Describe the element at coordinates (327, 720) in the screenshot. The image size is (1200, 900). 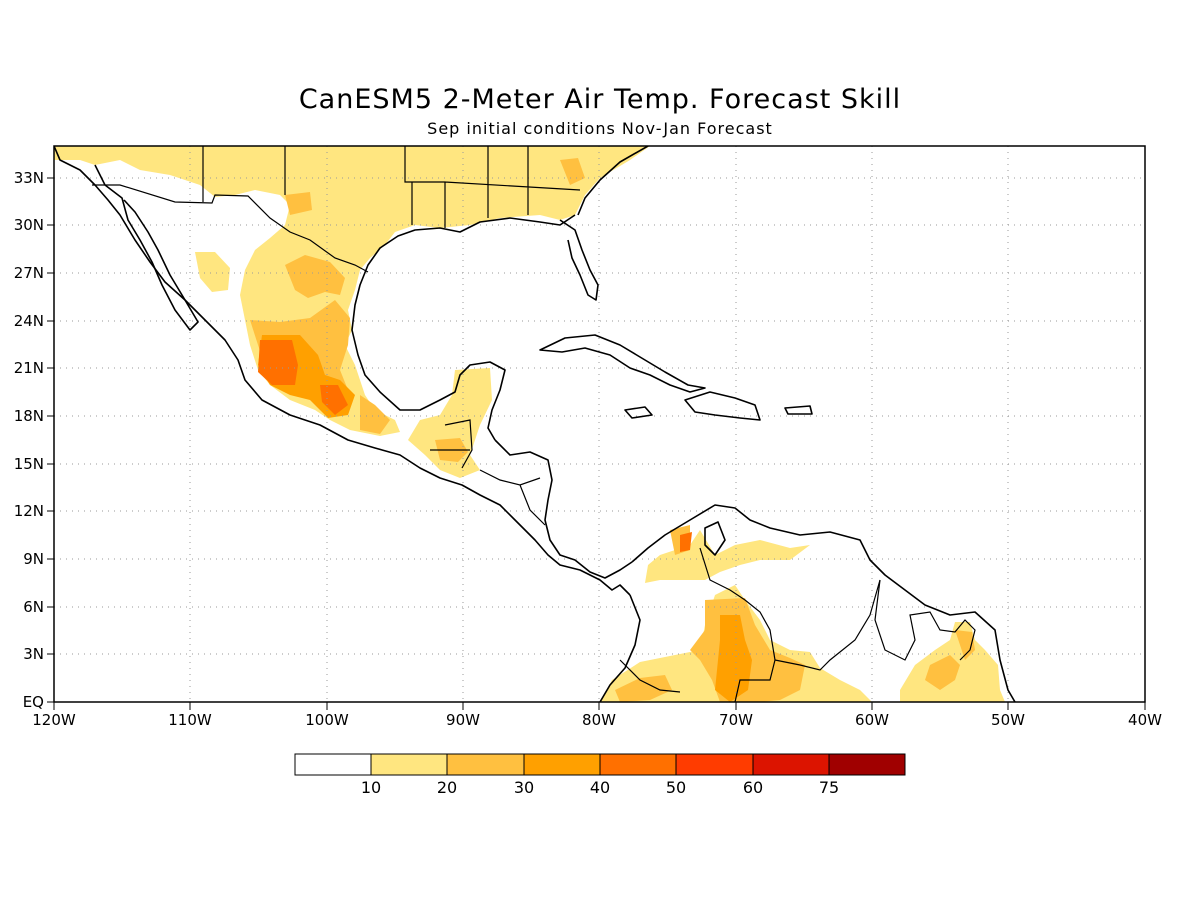
I see `x-tick-label: 100W` at that location.